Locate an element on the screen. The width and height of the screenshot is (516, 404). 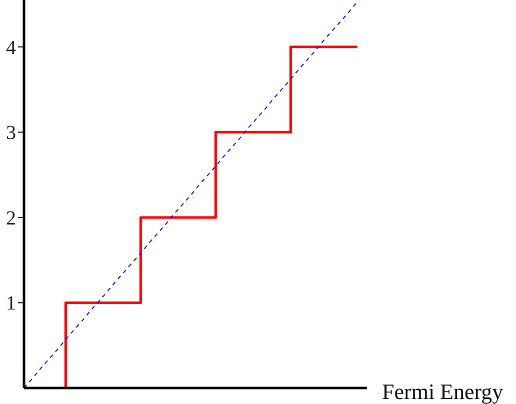
y-tick-label: 3 is located at coordinates (11, 133).